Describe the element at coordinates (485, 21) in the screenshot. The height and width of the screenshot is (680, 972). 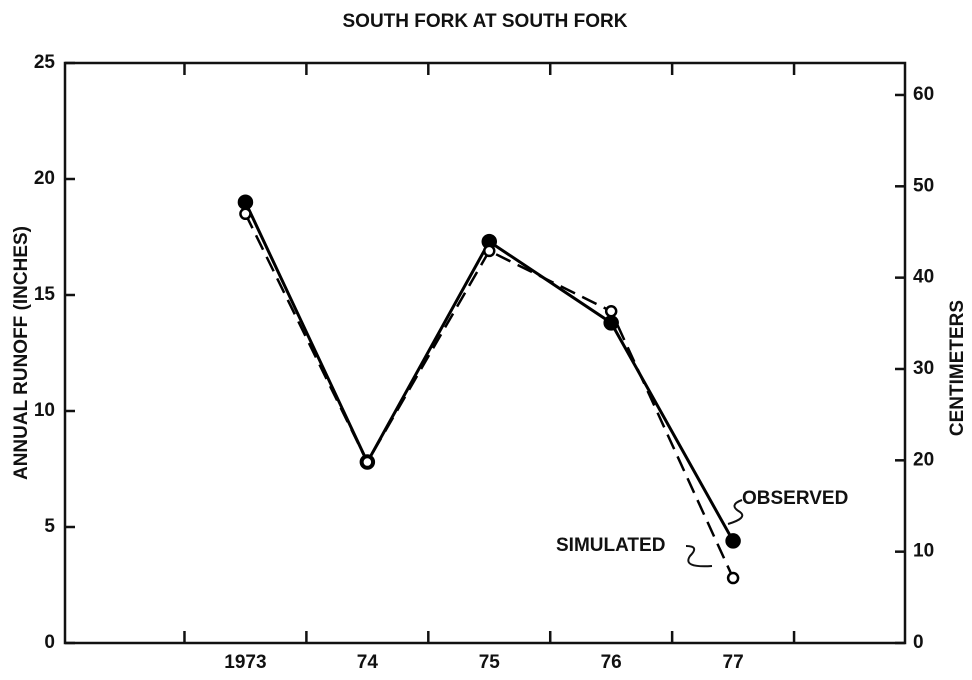
I see `chart-title: SOUTH FORK AT SOUTH FORK` at that location.